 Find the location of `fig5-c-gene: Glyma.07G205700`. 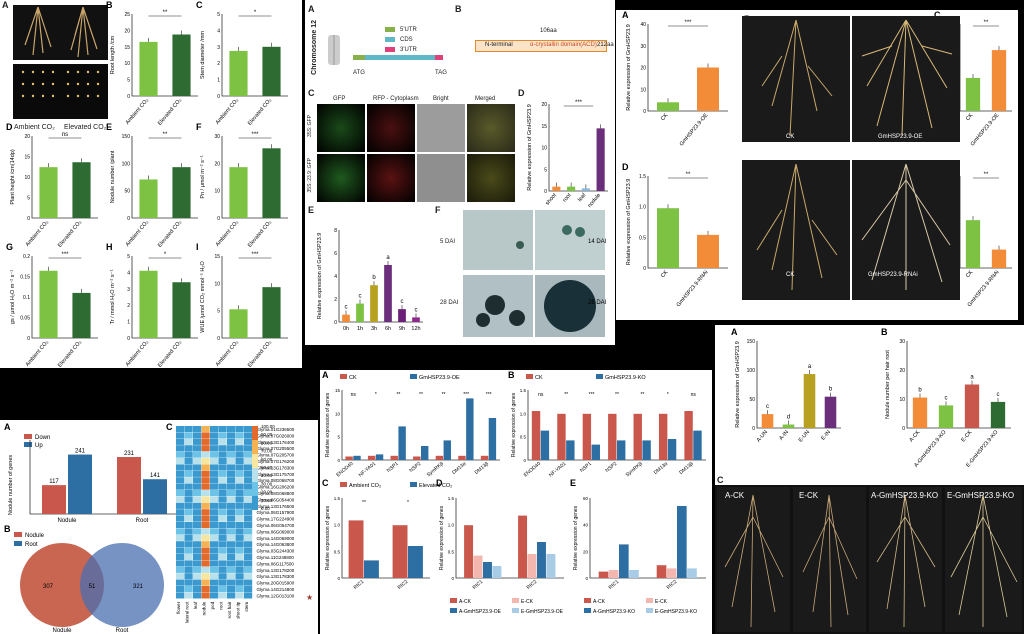

fig5-c-gene: Glyma.07G205700 is located at coordinates (276, 455).